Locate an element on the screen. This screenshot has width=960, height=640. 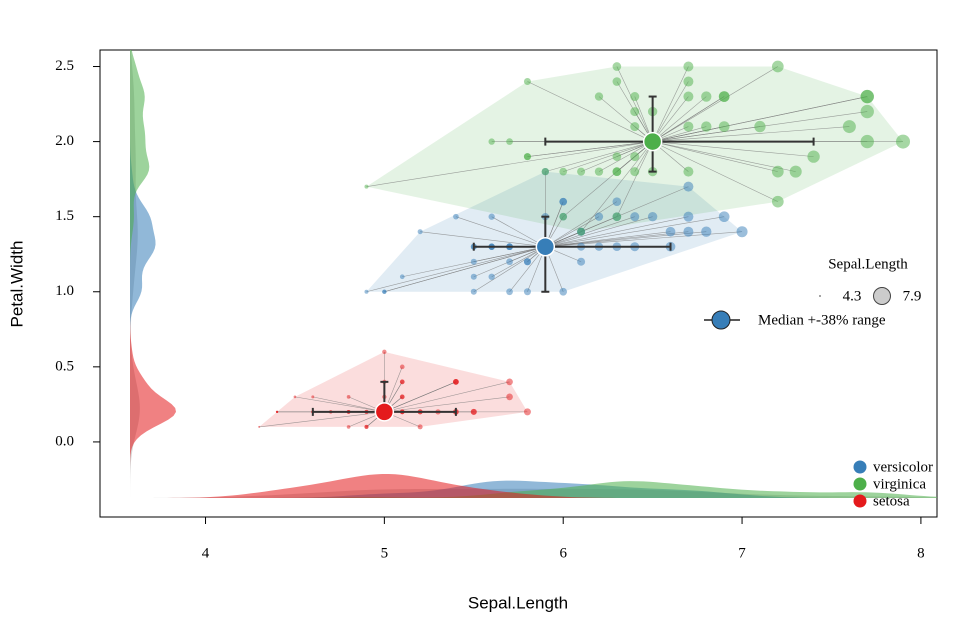
x-tick-label: 7 is located at coordinates (742, 553).